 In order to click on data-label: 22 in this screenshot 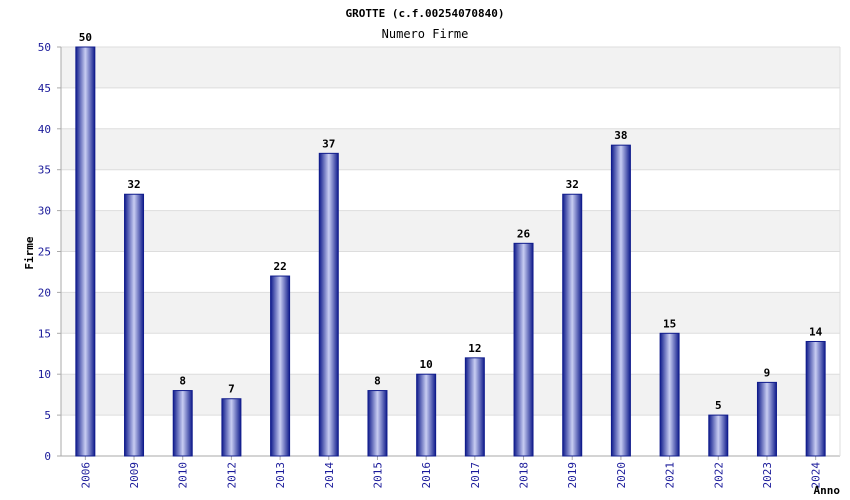, I will do `click(279, 266)`.